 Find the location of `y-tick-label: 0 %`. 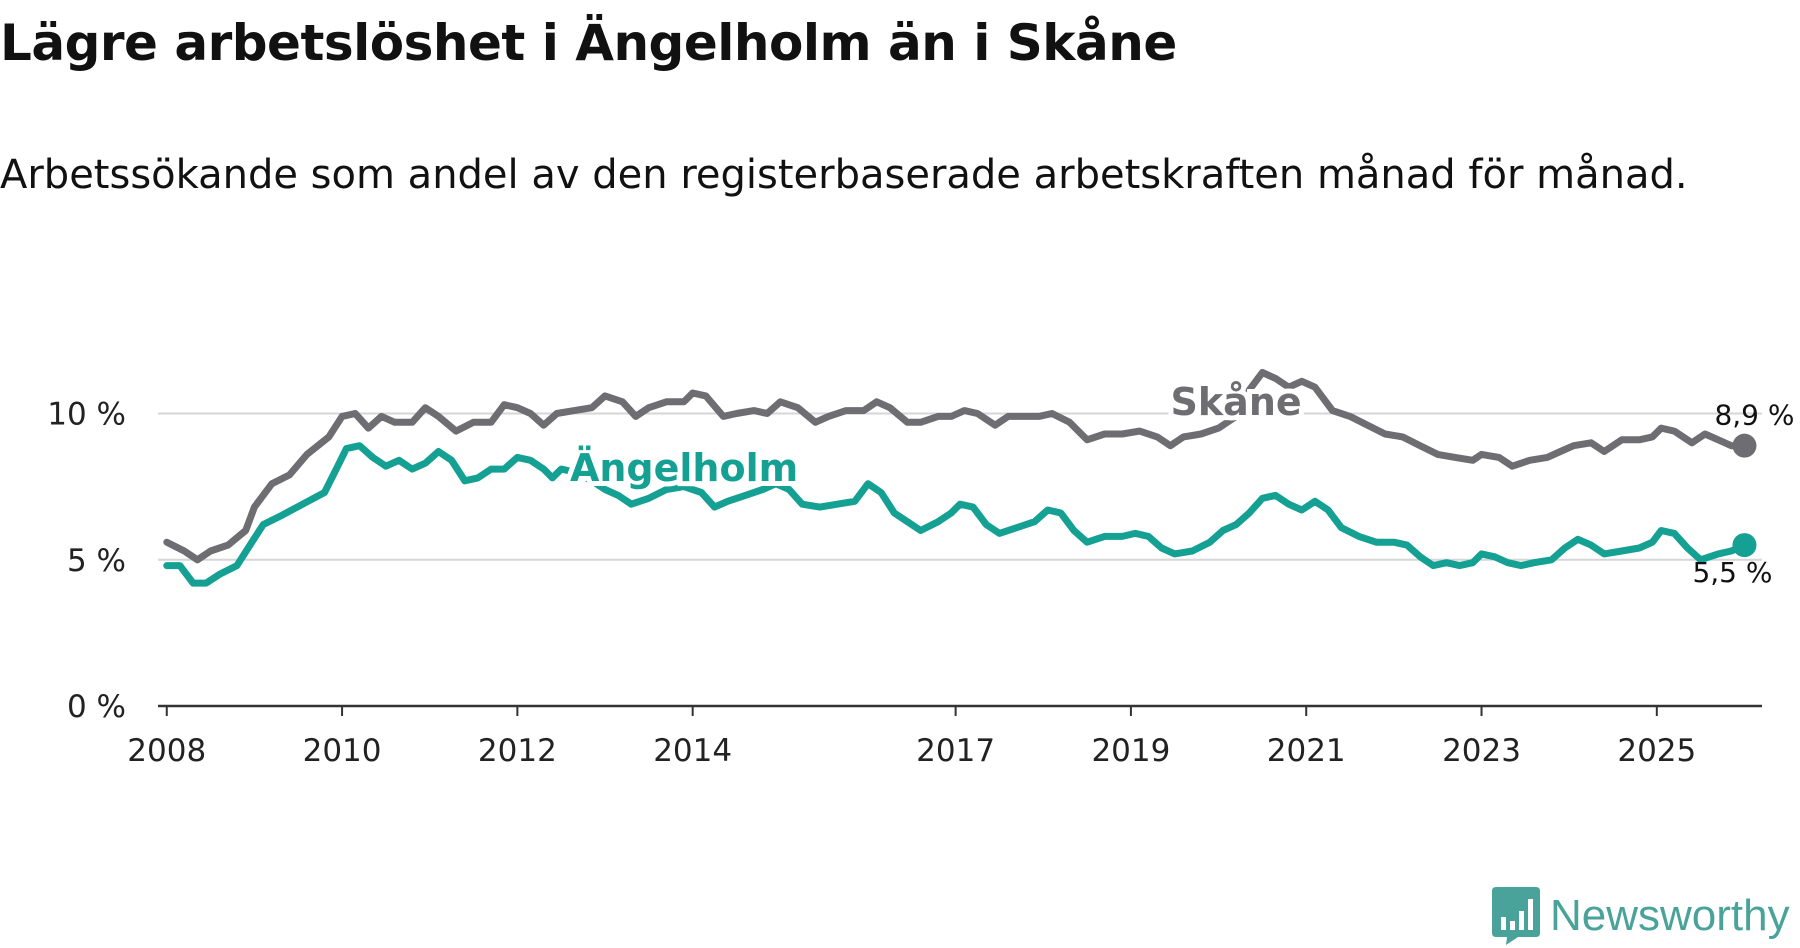

y-tick-label: 0 % is located at coordinates (96, 707).